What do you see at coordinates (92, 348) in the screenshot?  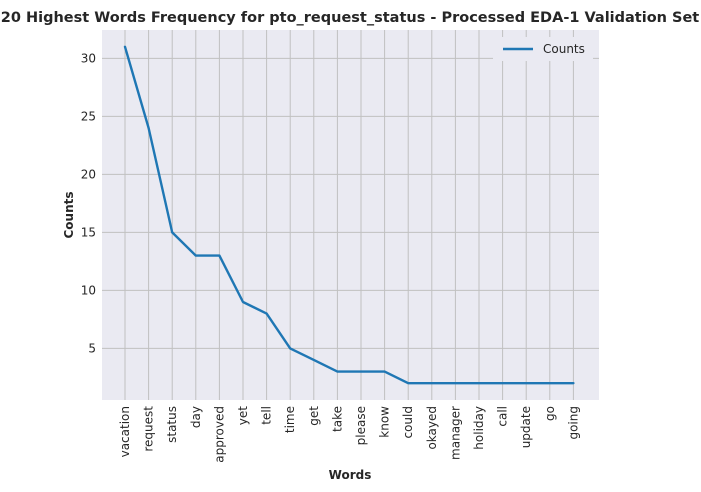 I see `y-tick-label: 5` at bounding box center [92, 348].